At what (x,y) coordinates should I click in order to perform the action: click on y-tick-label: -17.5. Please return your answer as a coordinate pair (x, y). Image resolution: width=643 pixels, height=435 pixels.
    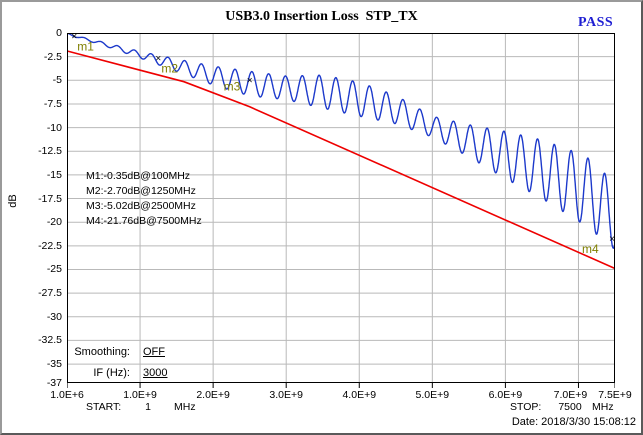
    Looking at the image, I should click on (50, 198).